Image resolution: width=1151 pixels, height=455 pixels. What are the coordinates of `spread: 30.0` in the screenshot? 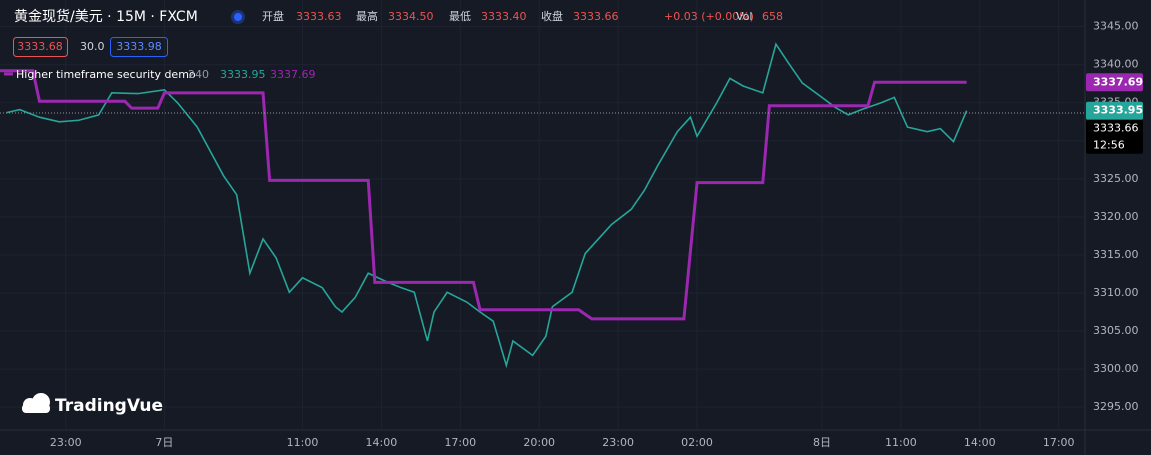 It's located at (92, 46).